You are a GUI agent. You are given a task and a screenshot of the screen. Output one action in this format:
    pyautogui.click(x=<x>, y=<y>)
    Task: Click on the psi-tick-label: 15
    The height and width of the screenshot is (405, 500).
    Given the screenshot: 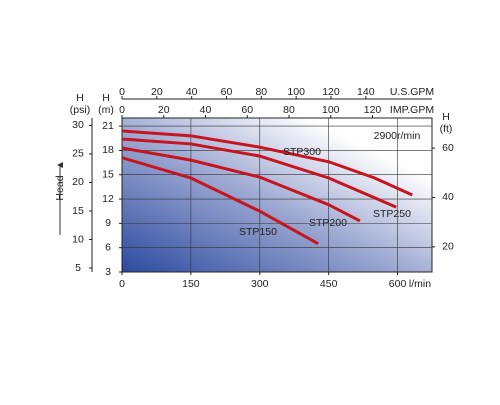 What is the action you would take?
    pyautogui.click(x=78, y=211)
    